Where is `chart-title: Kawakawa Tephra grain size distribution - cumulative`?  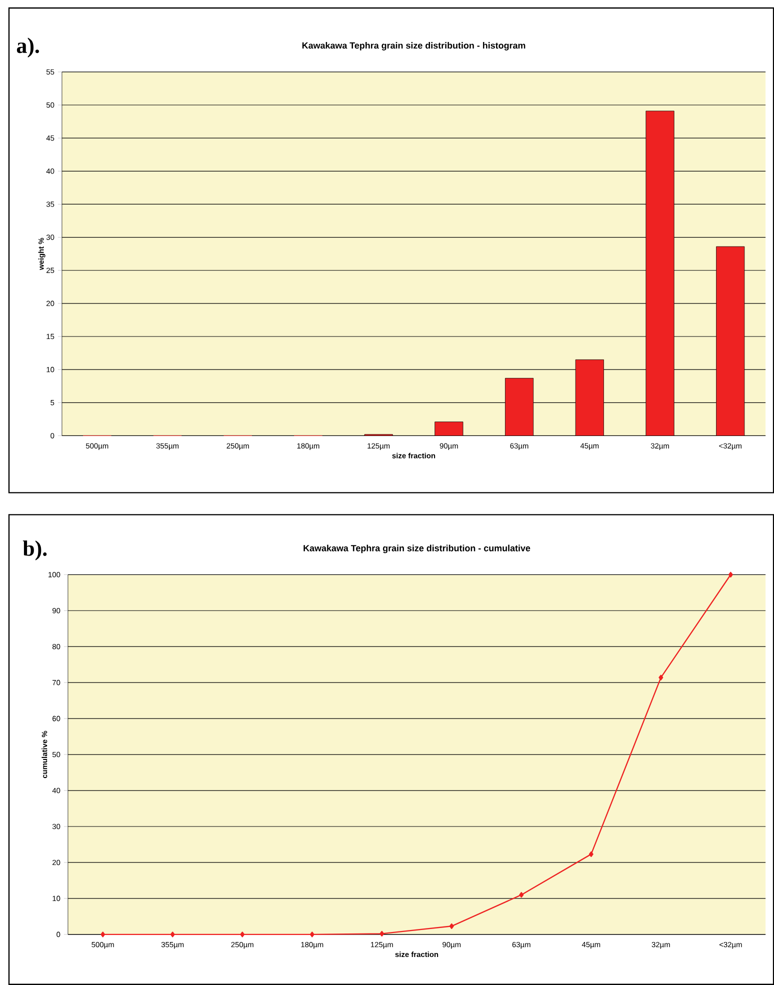 chart-title: Kawakawa Tephra grain size distribution - cumulative is located at coordinates (417, 549).